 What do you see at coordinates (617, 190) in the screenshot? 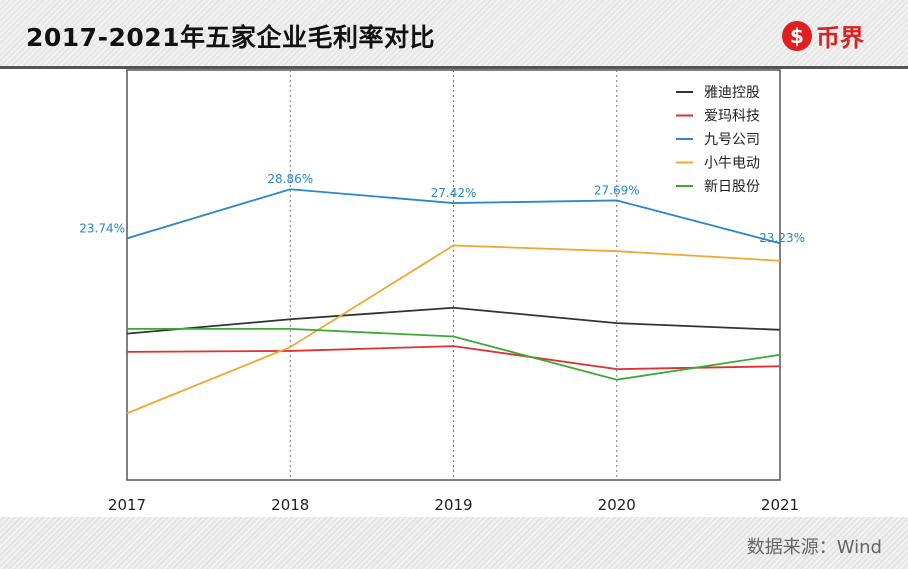
I see `data-label: 27.69%` at bounding box center [617, 190].